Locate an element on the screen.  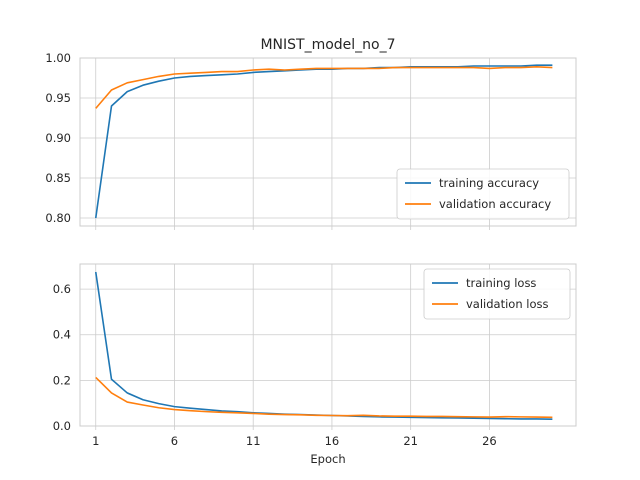
legend-label: training accuracy is located at coordinates (489, 183).